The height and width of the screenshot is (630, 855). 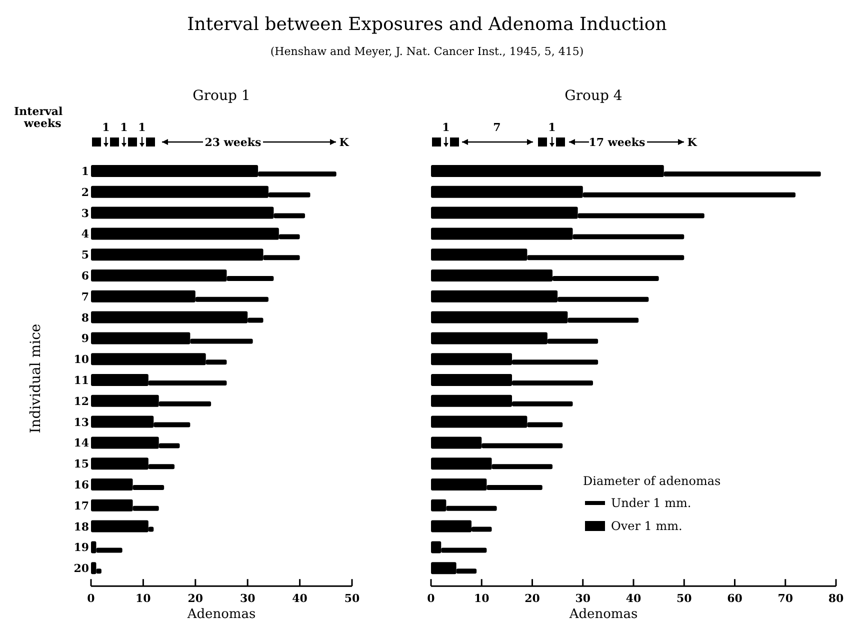 What do you see at coordinates (81, 464) in the screenshot?
I see `y-tick-label: 15` at bounding box center [81, 464].